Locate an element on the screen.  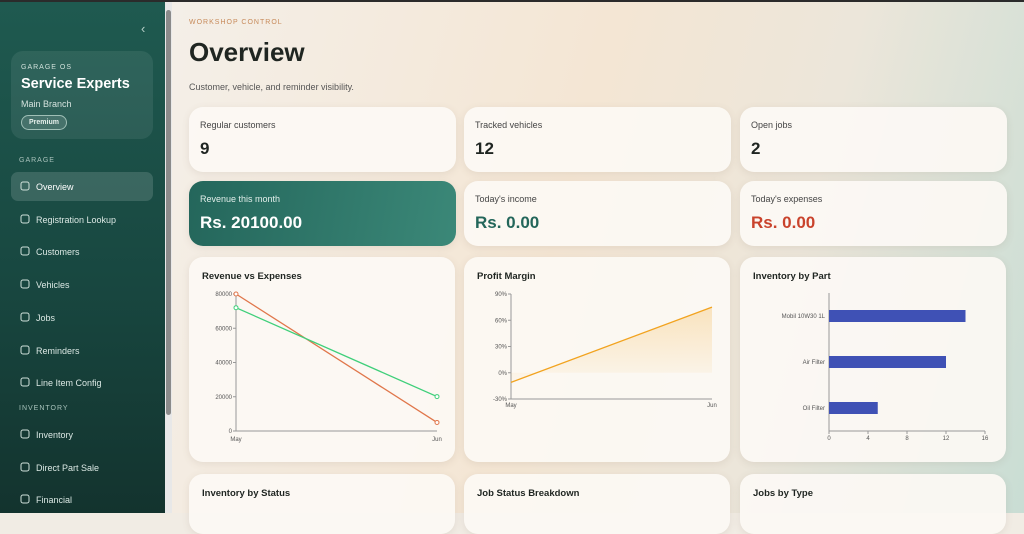
stat-label: Today's income is located at coordinates (506, 199).